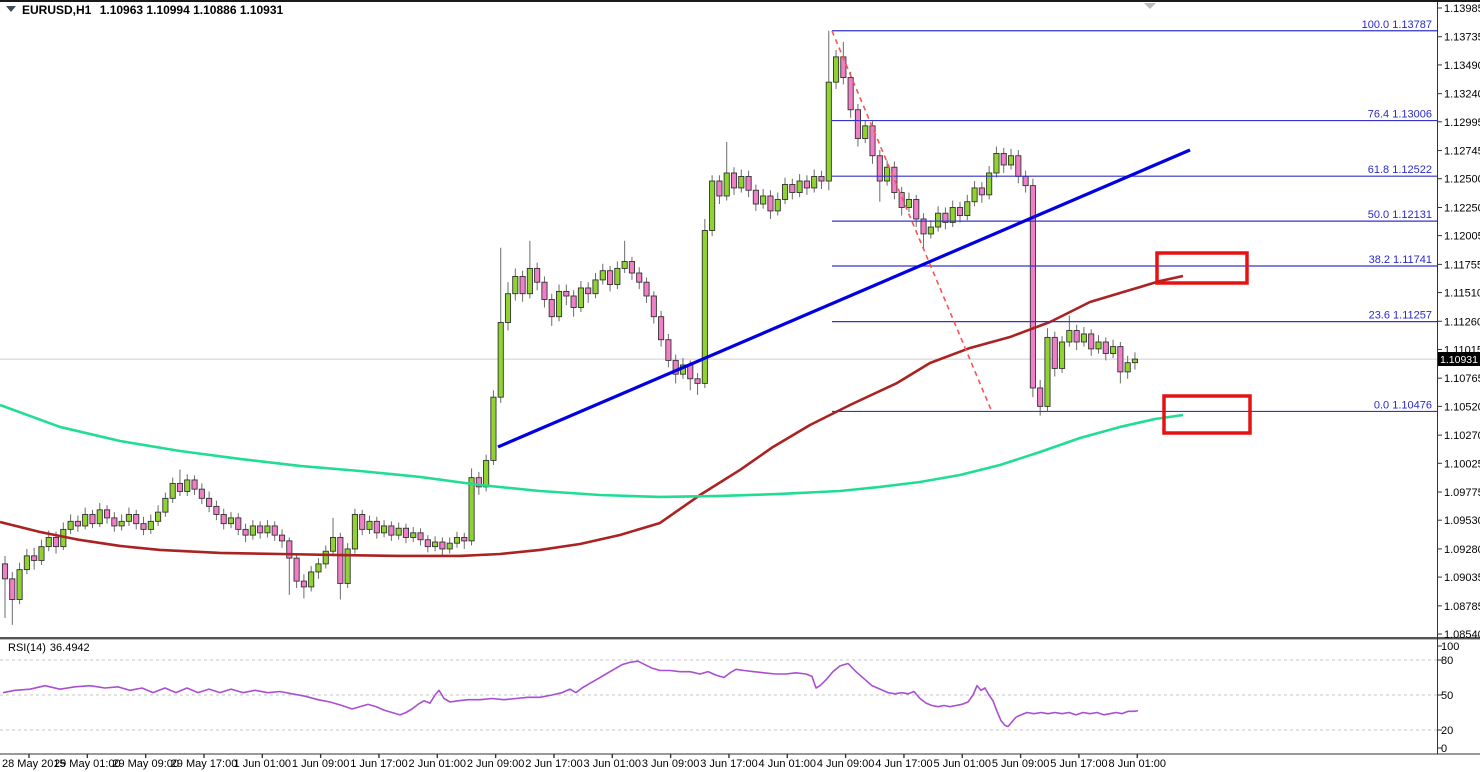 Image resolution: width=1480 pixels, height=772 pixels. Describe the element at coordinates (1400, 260) in the screenshot. I see `fib-label: 38.2 1.11741` at that location.